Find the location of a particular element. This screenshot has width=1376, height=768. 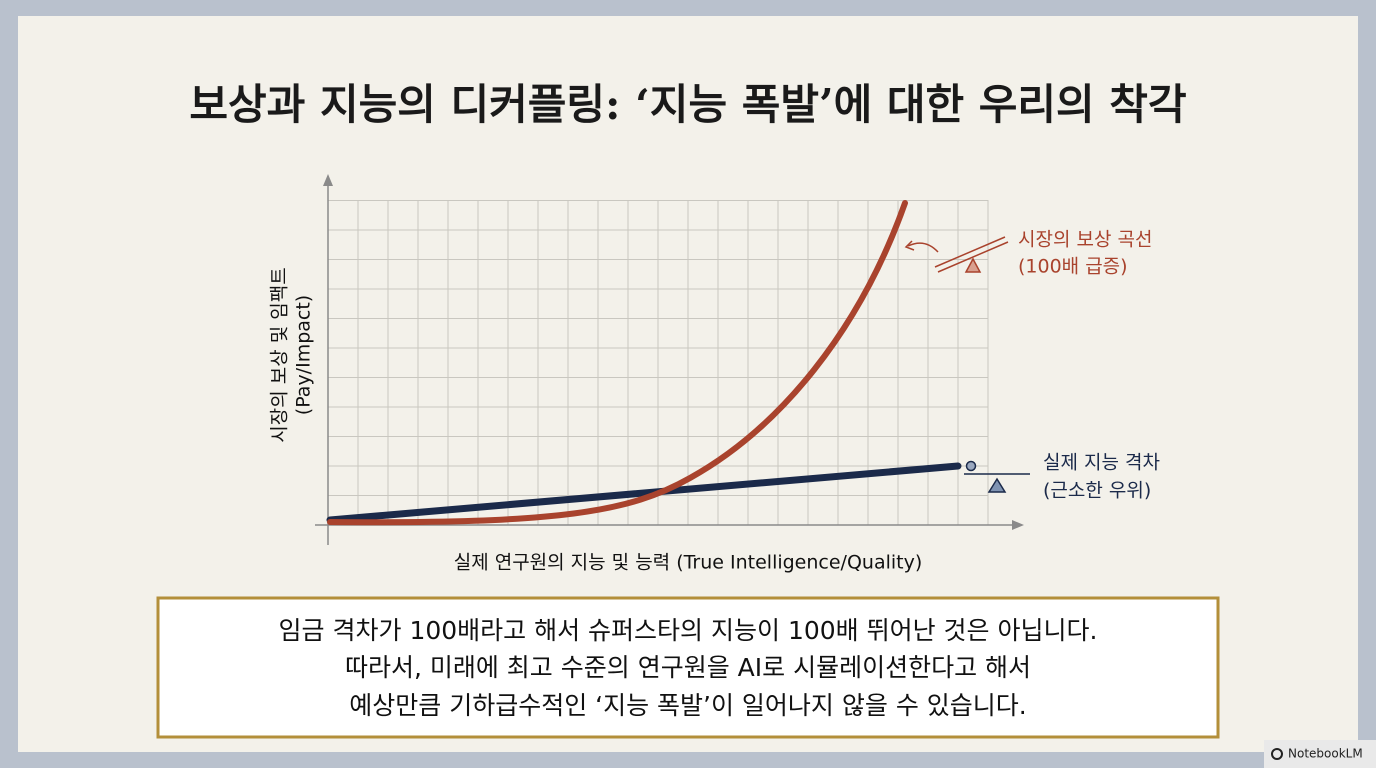

y-axis-label-line: (Pay/Impact) is located at coordinates (304, 355).